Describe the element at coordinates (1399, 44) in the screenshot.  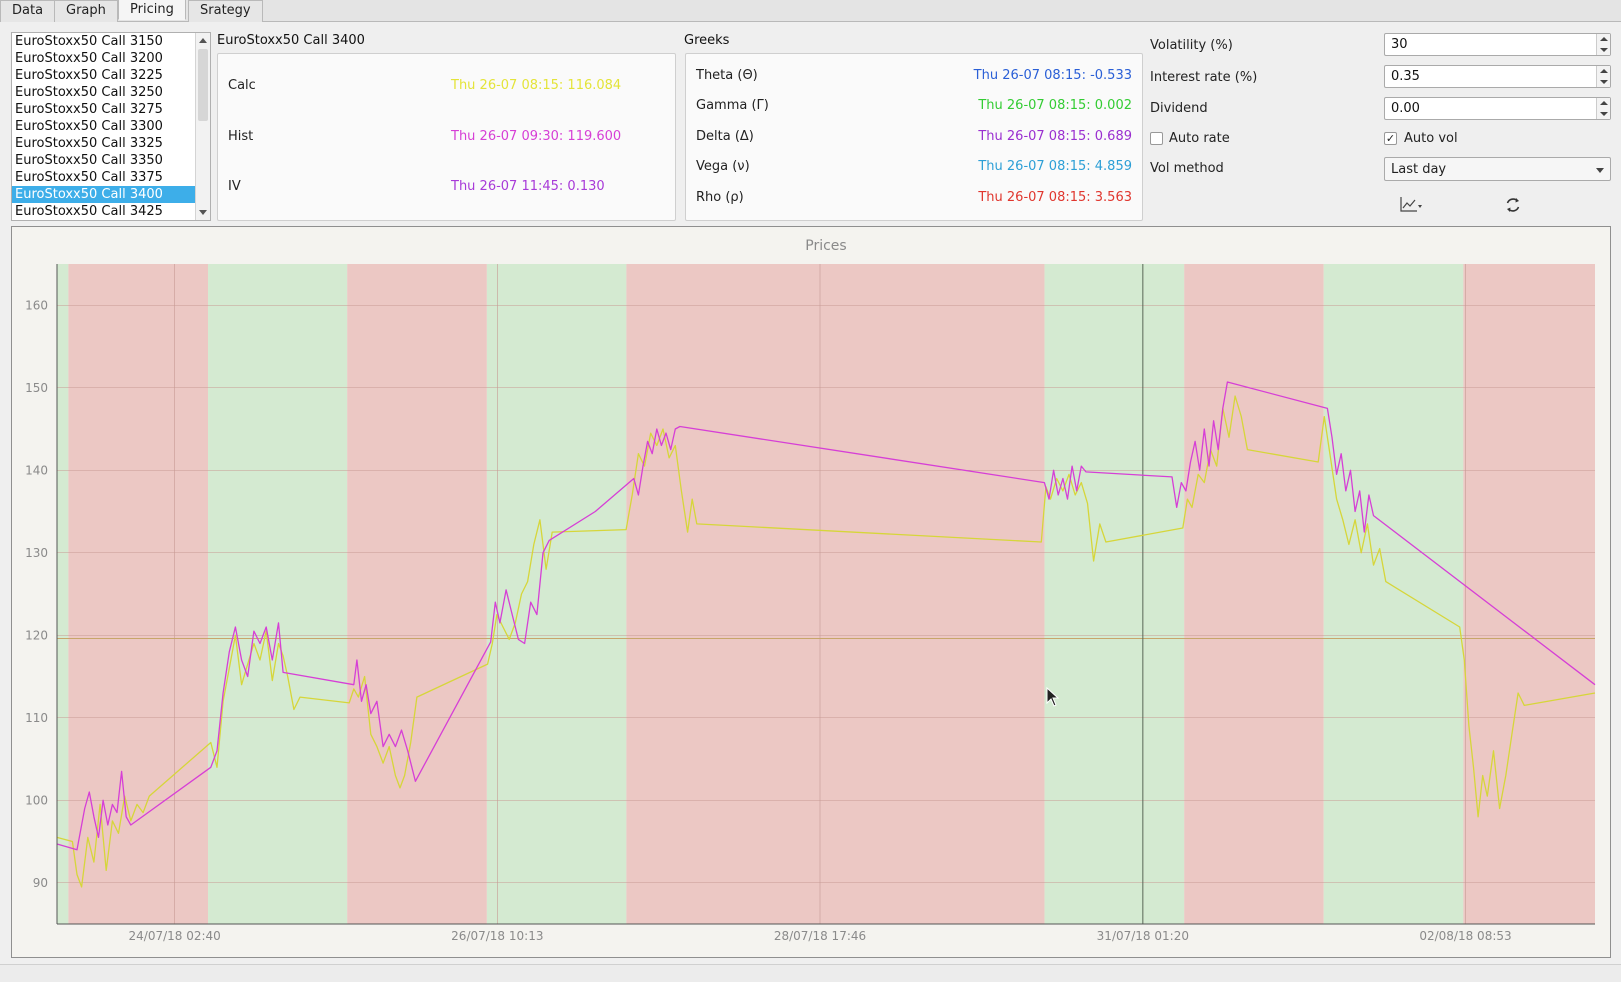
I see `volatility-value: 30` at that location.